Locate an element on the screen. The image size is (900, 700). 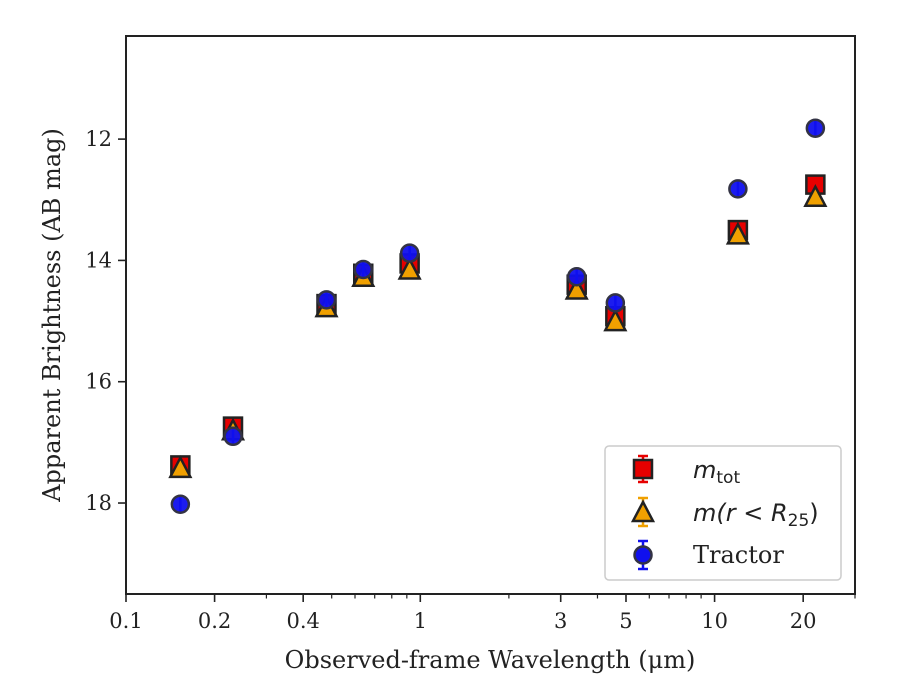
legend-label-mtot: mtot is located at coordinates (716, 472).